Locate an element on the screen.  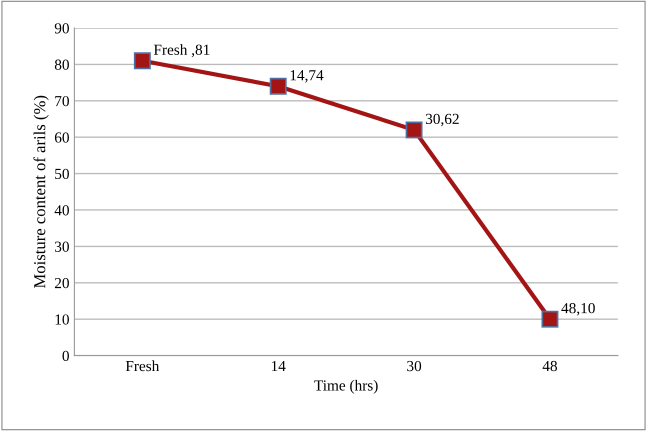
y-tick-label: 10 is located at coordinates (62, 319).